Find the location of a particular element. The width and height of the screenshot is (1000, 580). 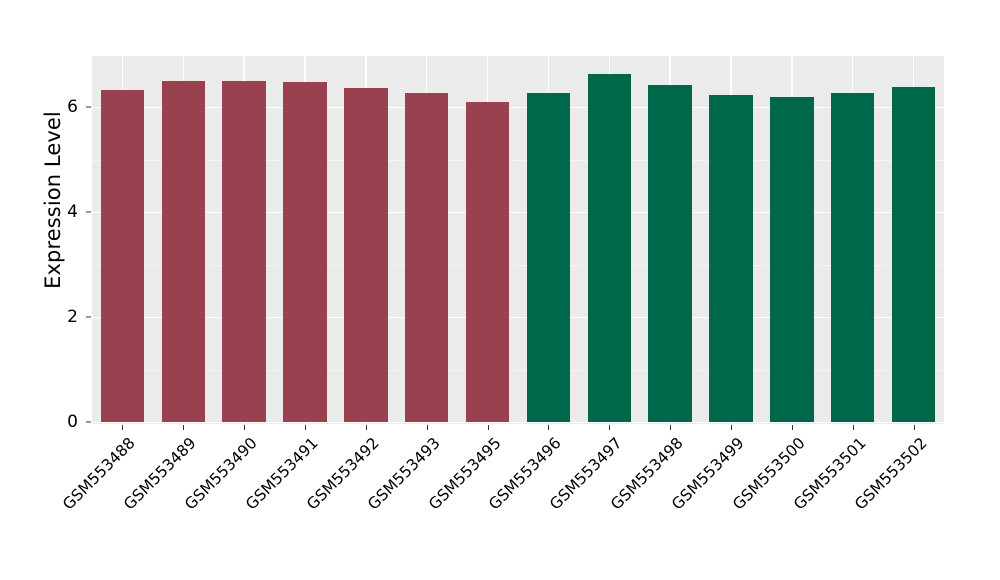

y-axis-tick-label: 6 is located at coordinates (72, 107).